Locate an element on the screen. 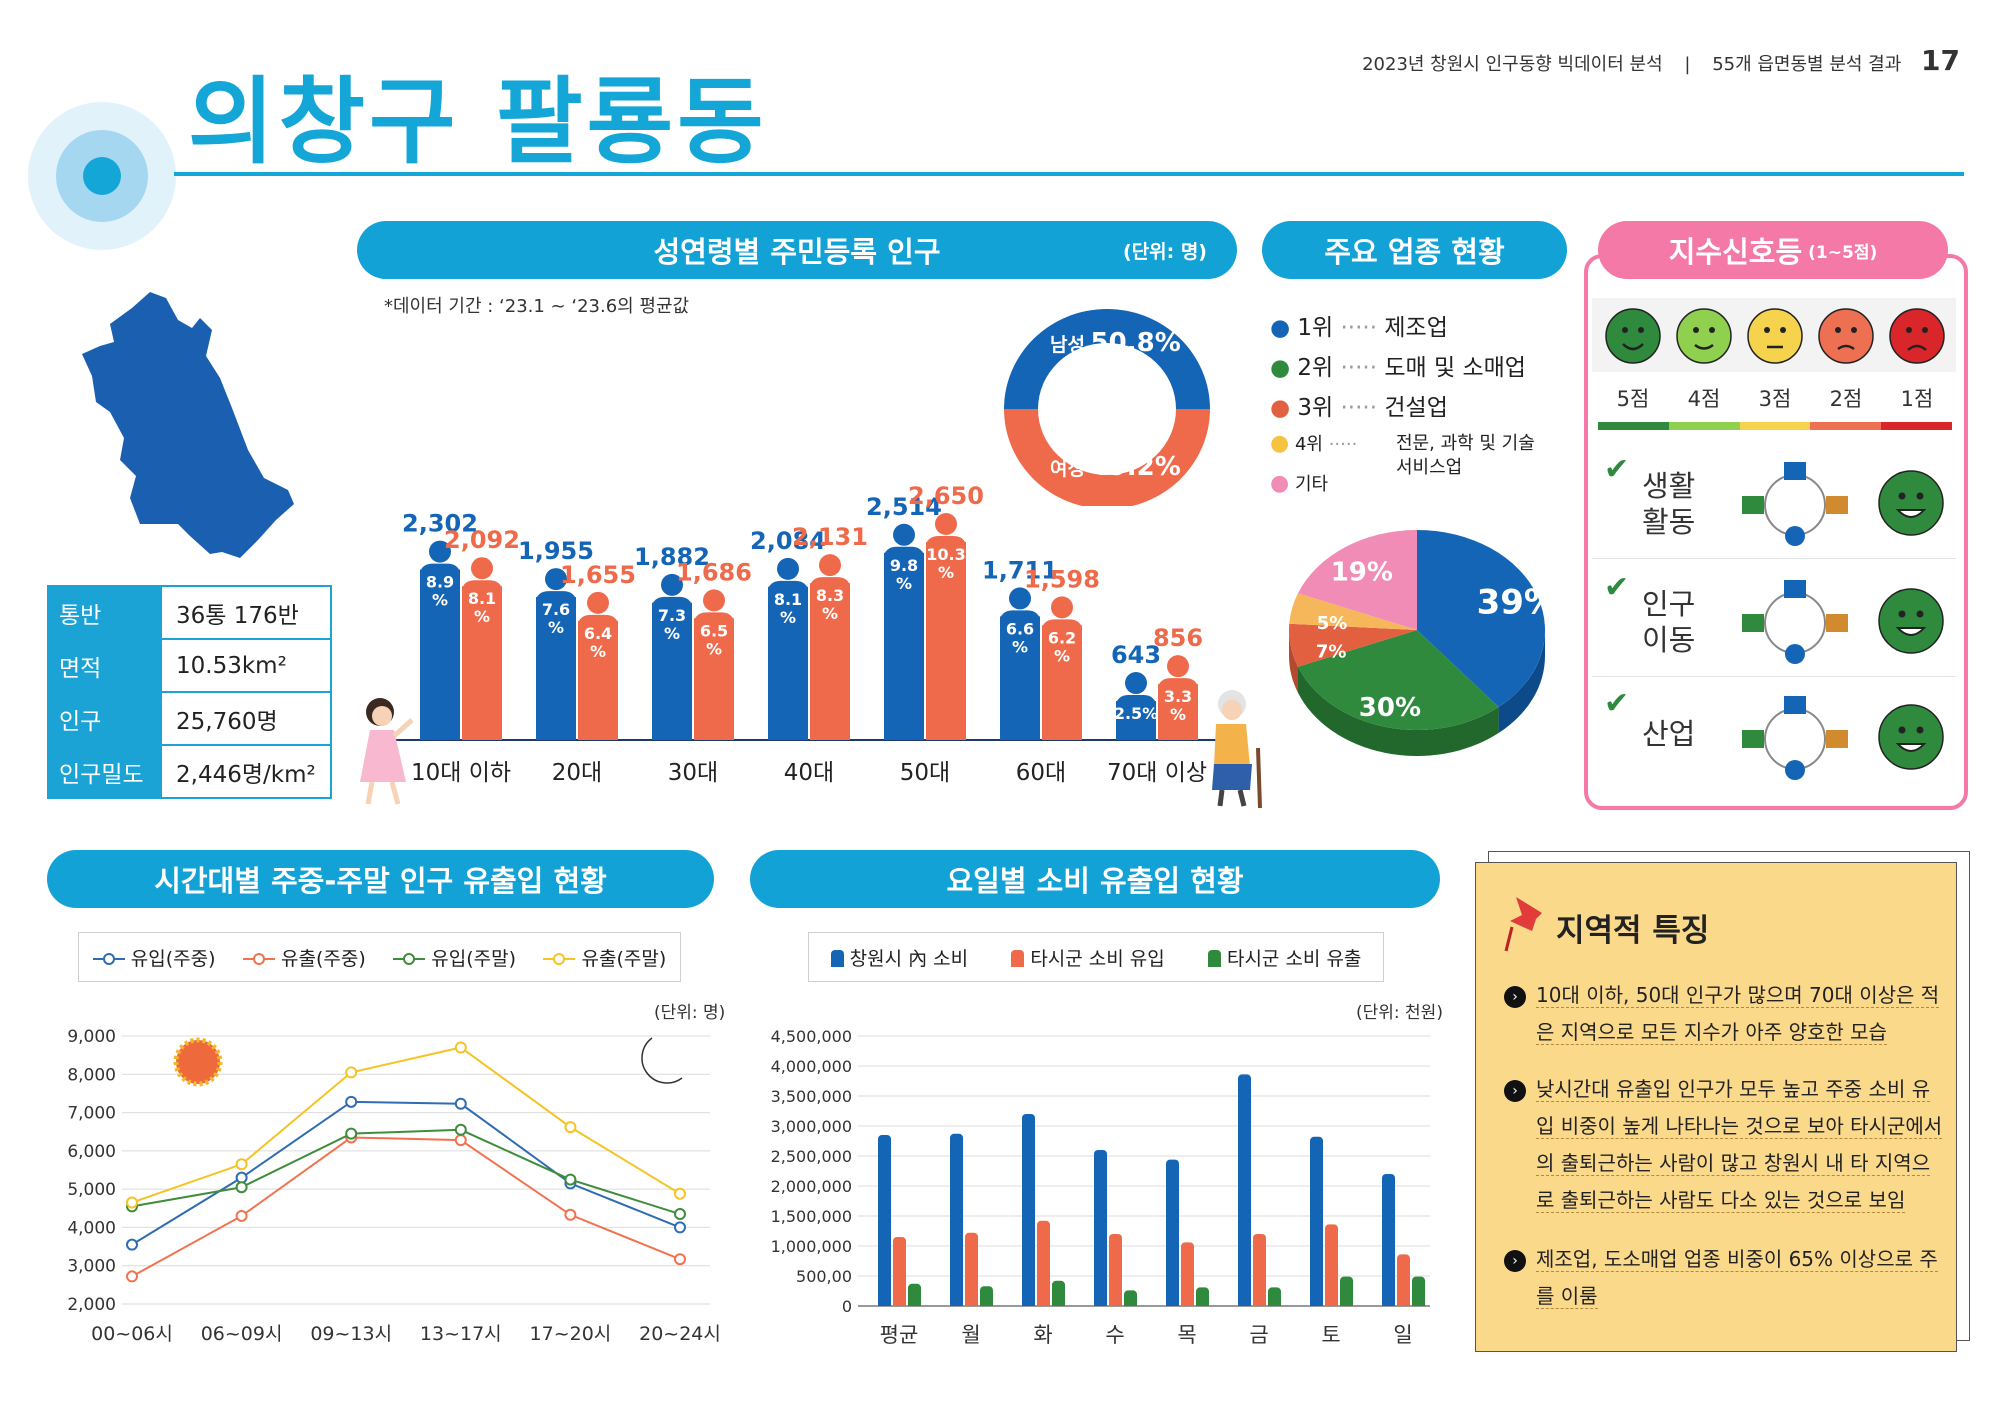  x-tick-label: 09~13시 is located at coordinates (351, 1334).